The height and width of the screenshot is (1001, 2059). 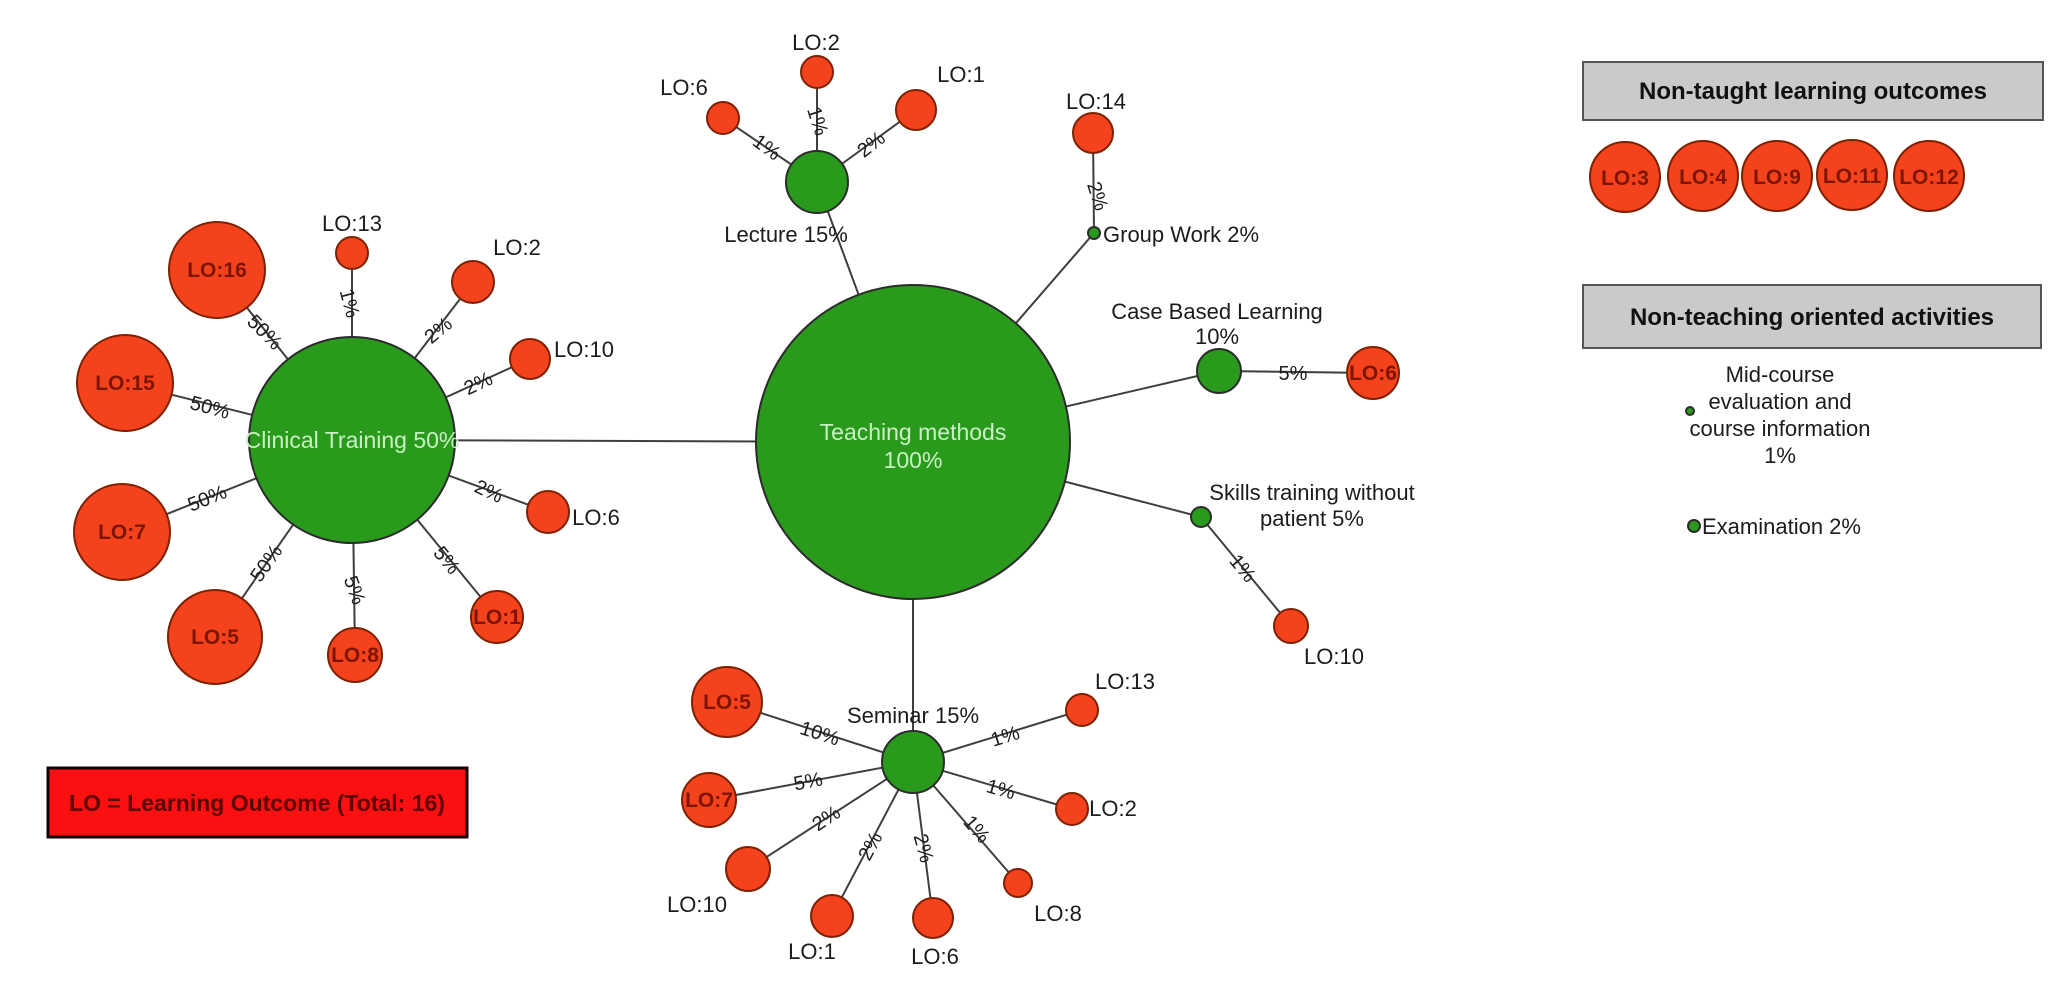 I want to click on pct-seminar-lo10: 2%, so click(x=826, y=819).